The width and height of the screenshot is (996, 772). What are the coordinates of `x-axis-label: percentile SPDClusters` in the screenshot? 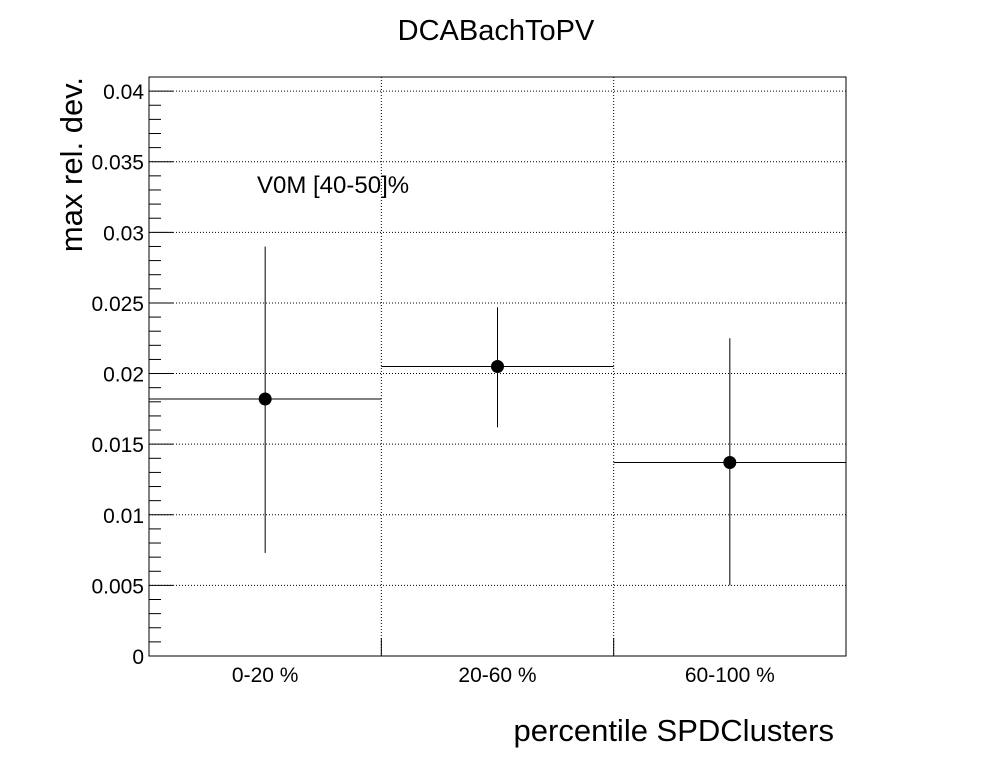 It's located at (674, 730).